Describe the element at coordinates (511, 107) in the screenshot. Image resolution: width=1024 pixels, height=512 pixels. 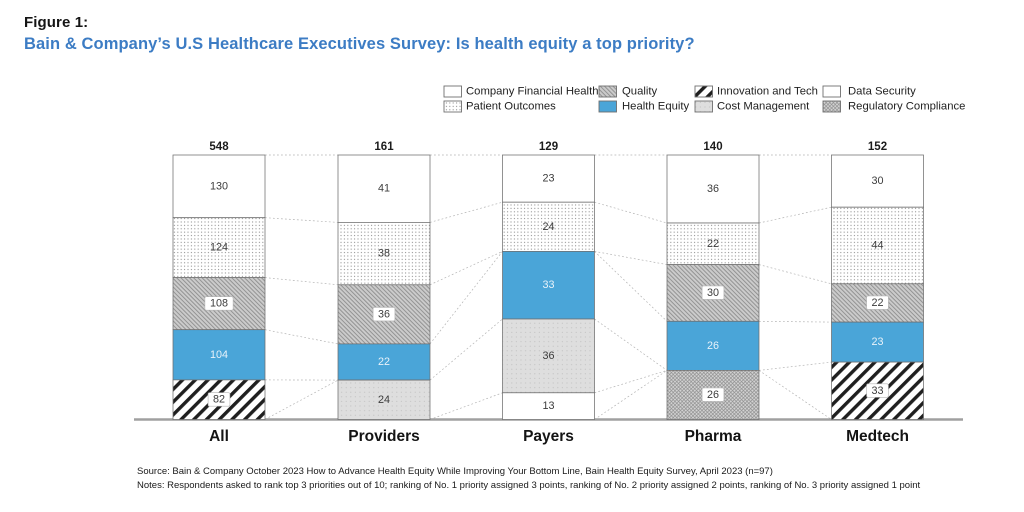
I see `legend-label-patient-outcomes: Patient Outcomes` at that location.